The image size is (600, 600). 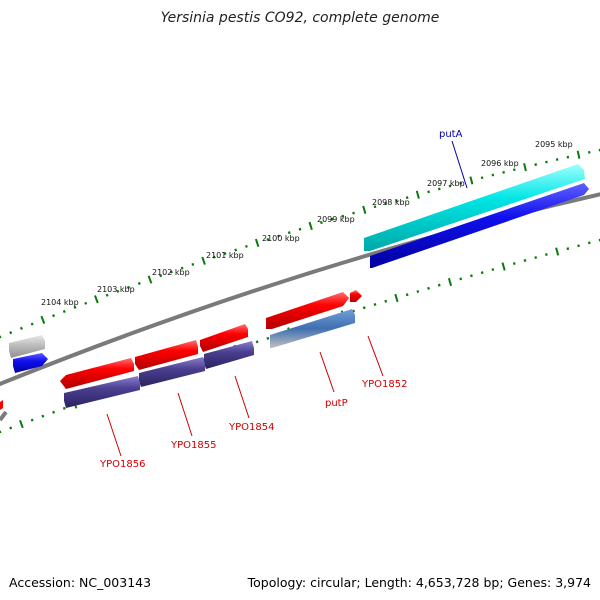 What do you see at coordinates (116, 289) in the screenshot?
I see `ruler-label-2103: 2103 kbp` at bounding box center [116, 289].